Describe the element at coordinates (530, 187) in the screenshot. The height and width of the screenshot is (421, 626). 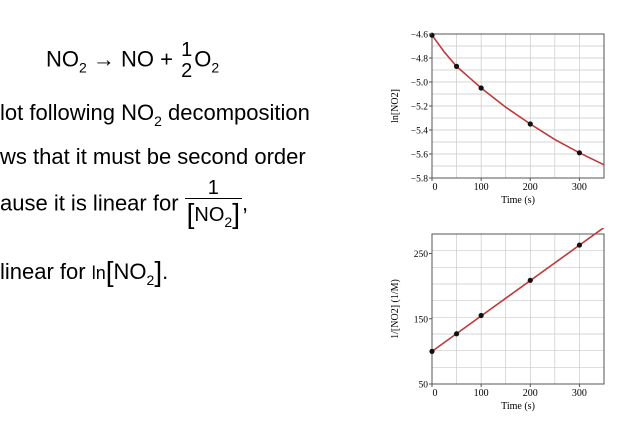
I see `c1-x-tick-label: 200` at that location.